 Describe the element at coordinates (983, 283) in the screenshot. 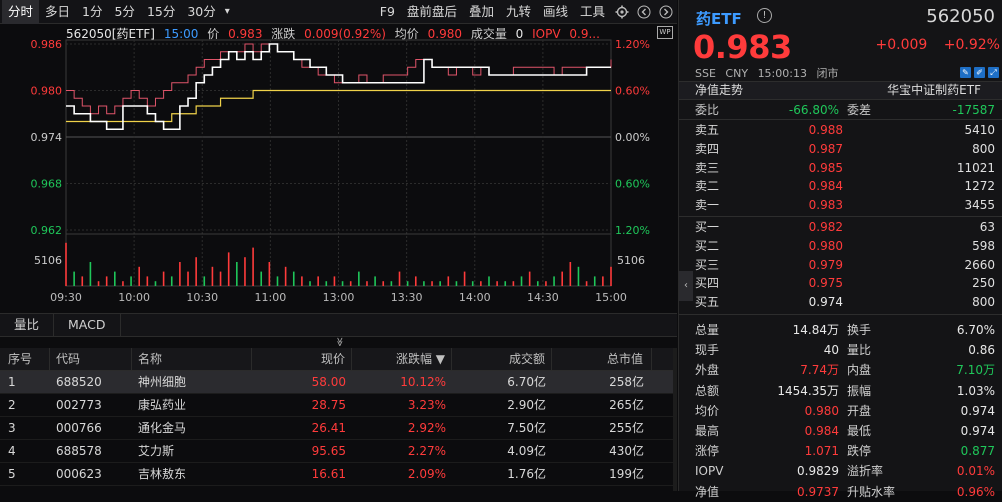

I see `bid-volume: 250` at that location.